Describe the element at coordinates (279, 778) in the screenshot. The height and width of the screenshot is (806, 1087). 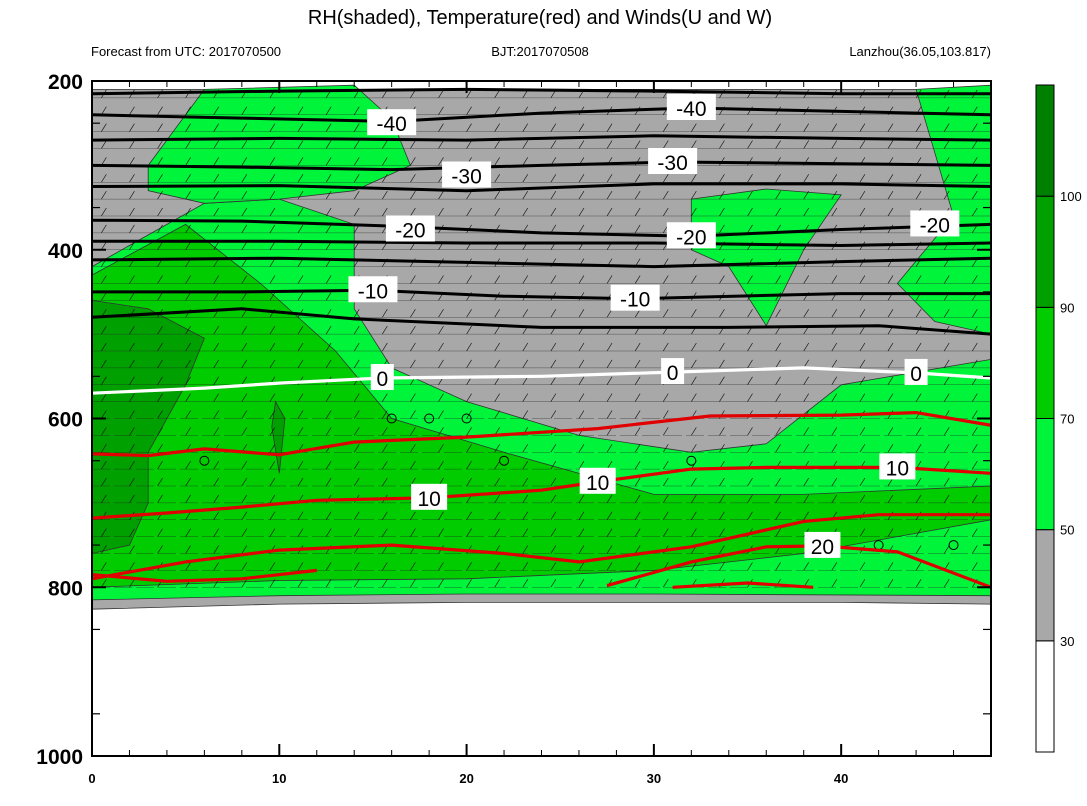
I see `x-tick-label: 10` at that location.